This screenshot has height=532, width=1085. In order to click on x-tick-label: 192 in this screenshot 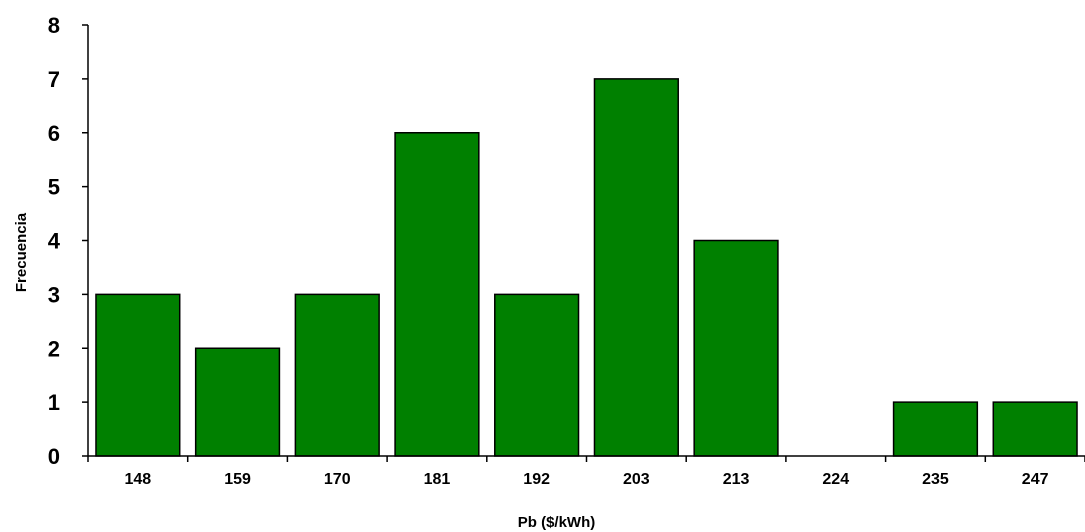, I will do `click(536, 479)`.